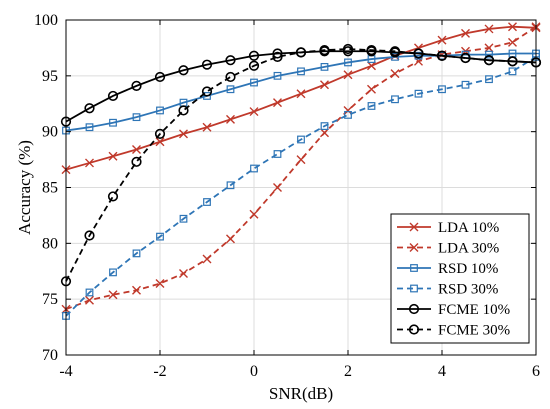 This screenshot has height=409, width=550. I want to click on y-axis-label: Accuracy (%), so click(24, 187).